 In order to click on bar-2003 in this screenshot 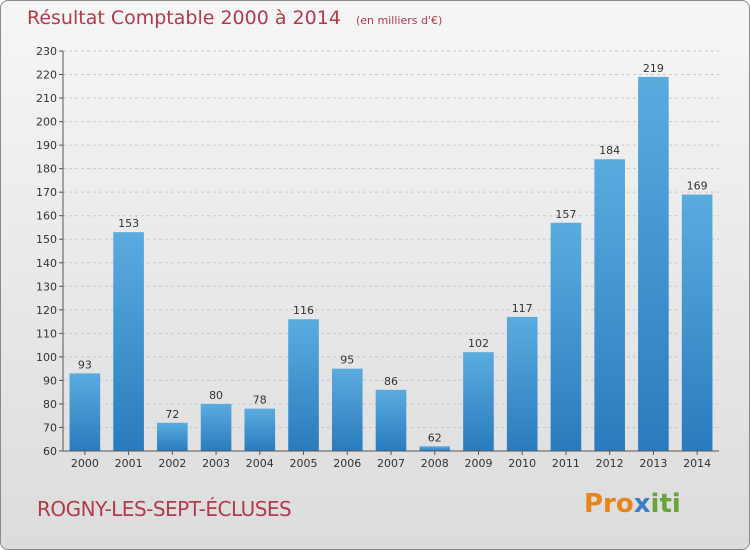, I will do `click(216, 427)`.